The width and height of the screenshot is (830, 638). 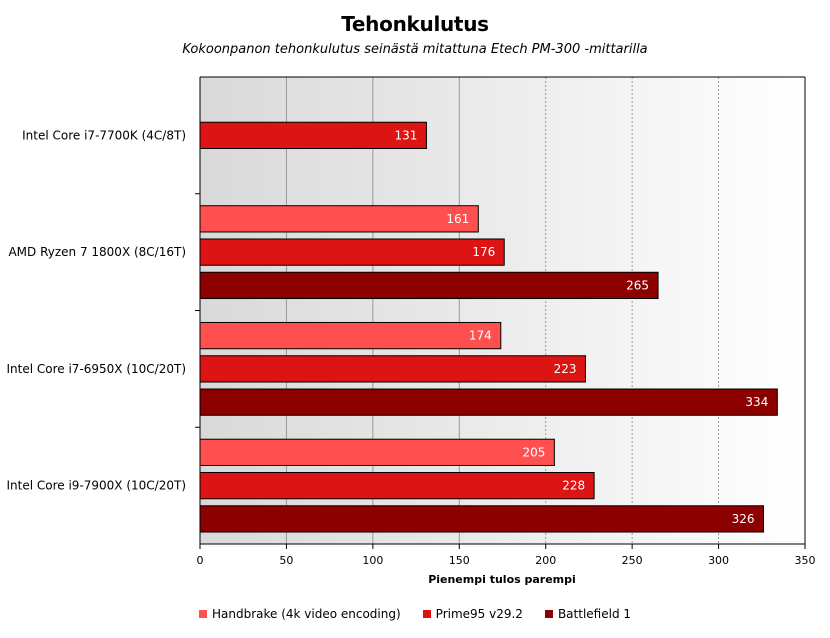 I want to click on data-label: 174, so click(x=480, y=336).